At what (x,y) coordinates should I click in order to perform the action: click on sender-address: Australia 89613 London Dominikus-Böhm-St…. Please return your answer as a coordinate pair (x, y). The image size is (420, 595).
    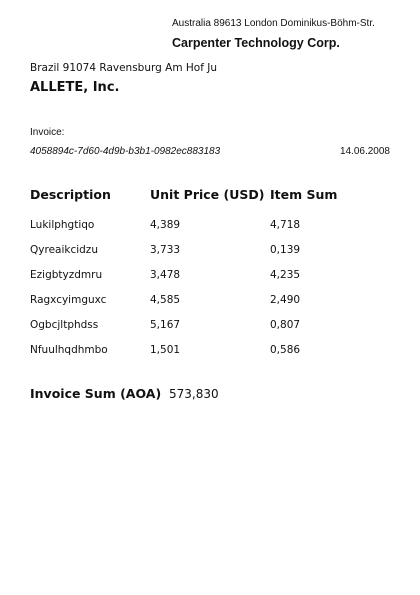
    Looking at the image, I should click on (273, 23).